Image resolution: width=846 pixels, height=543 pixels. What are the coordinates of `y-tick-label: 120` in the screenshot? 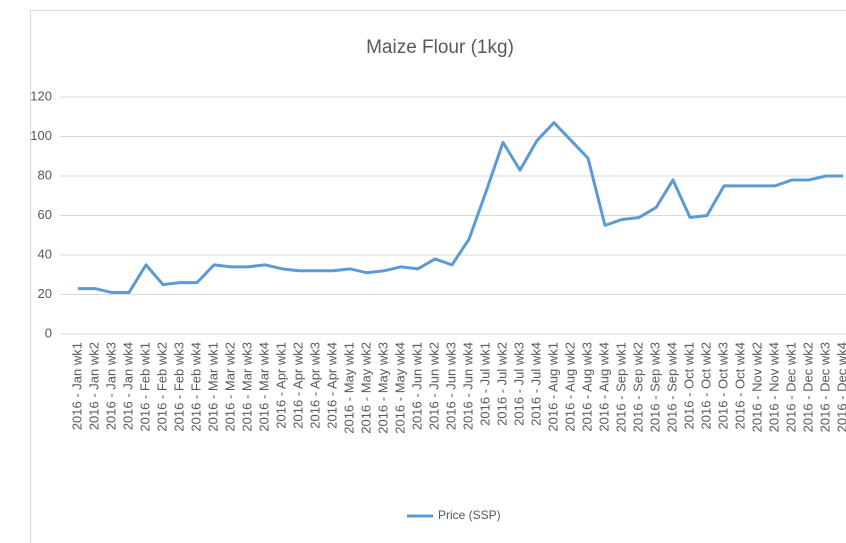 It's located at (41, 95).